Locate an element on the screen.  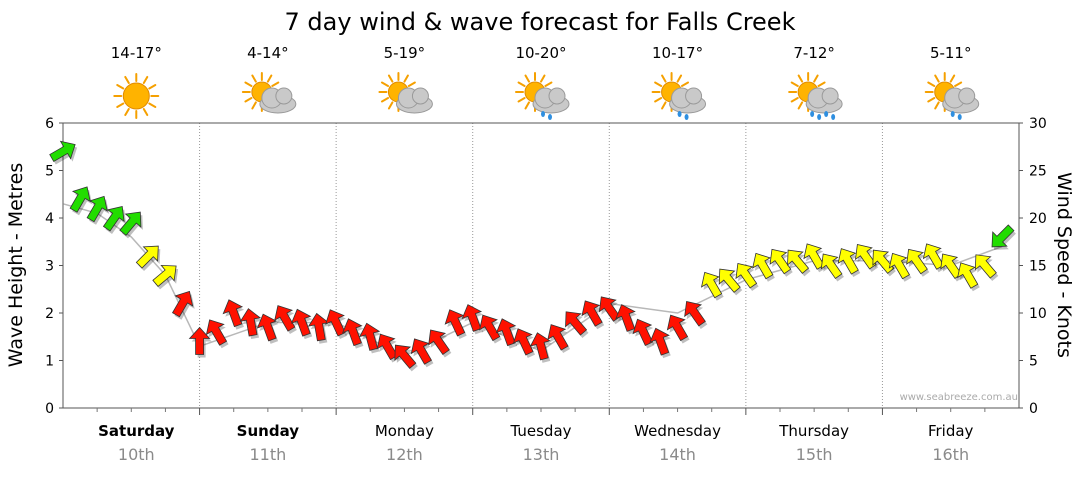
day-date: 16th is located at coordinates (950, 454).